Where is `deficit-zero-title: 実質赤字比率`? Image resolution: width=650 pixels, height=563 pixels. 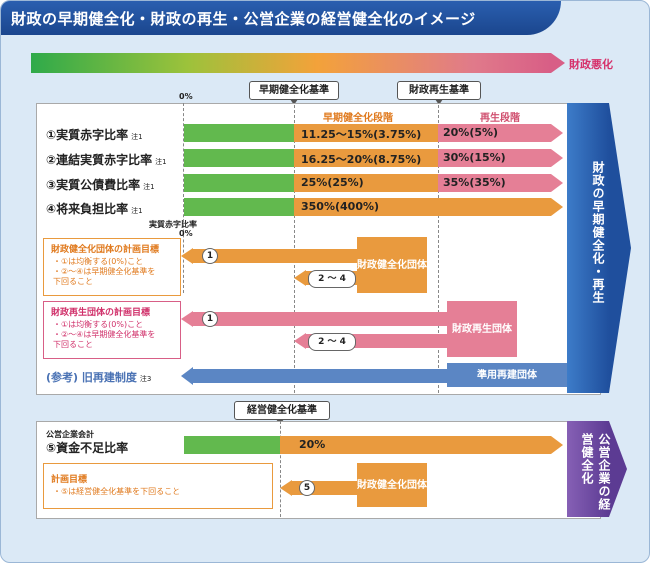
deficit-zero-title: 実質赤字比率 is located at coordinates (173, 224).